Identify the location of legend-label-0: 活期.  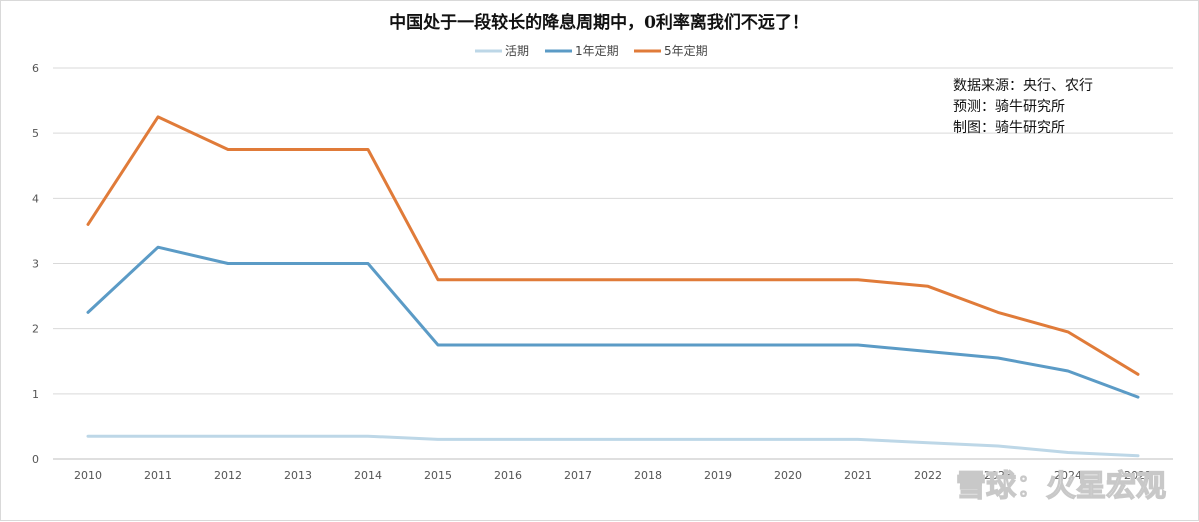
(517, 51).